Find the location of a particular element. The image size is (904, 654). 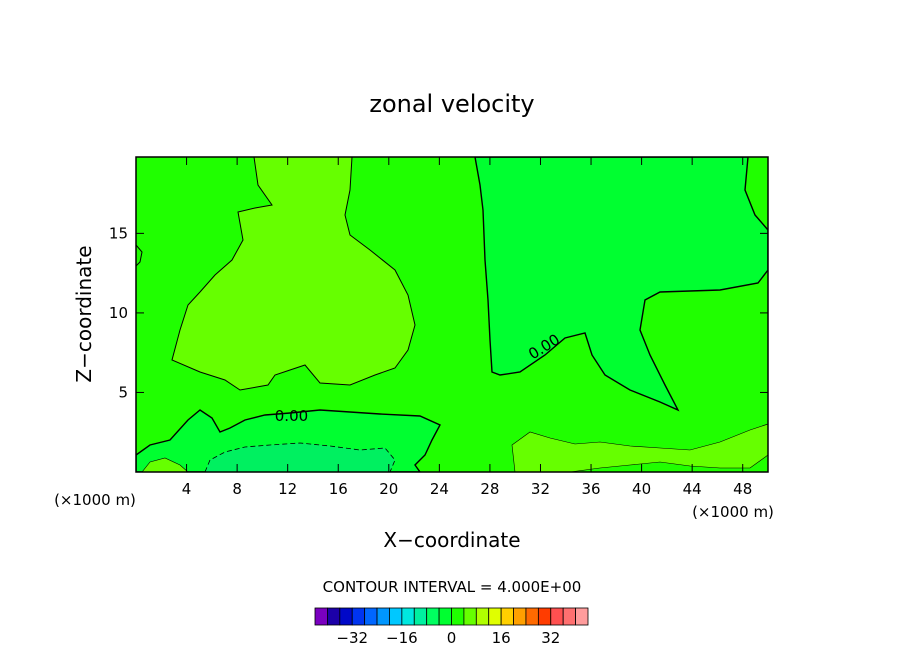

x-unit-right: (×1000 m) is located at coordinates (733, 512).